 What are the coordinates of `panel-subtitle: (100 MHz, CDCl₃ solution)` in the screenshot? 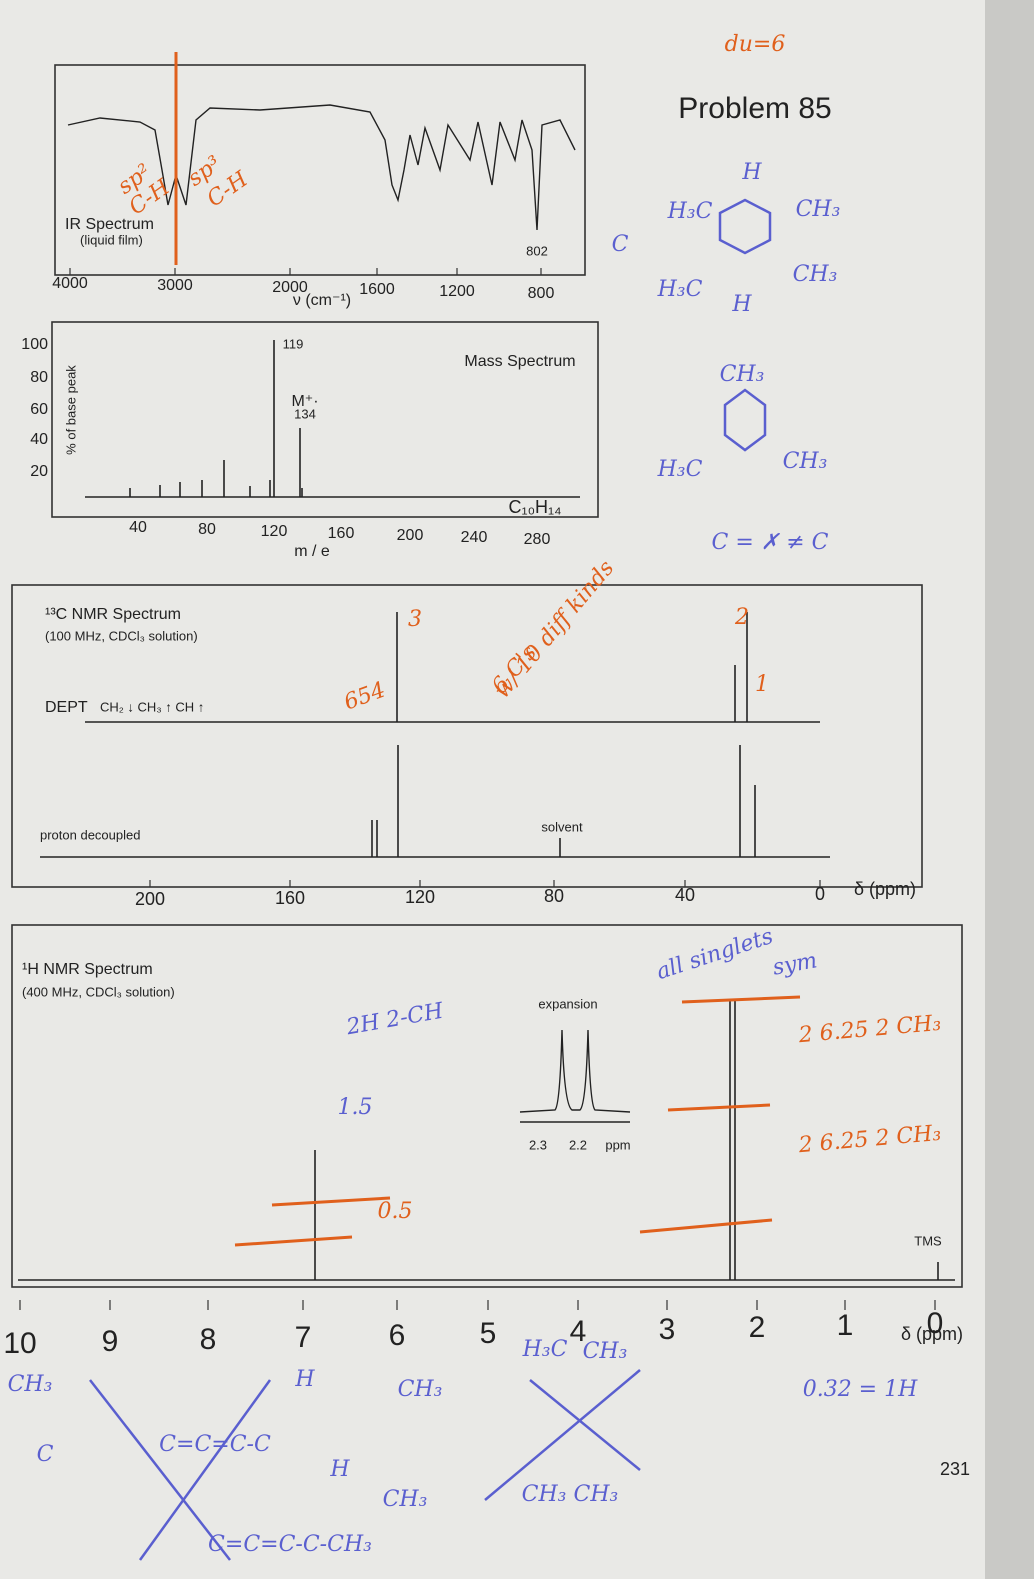 It's located at (121, 635).